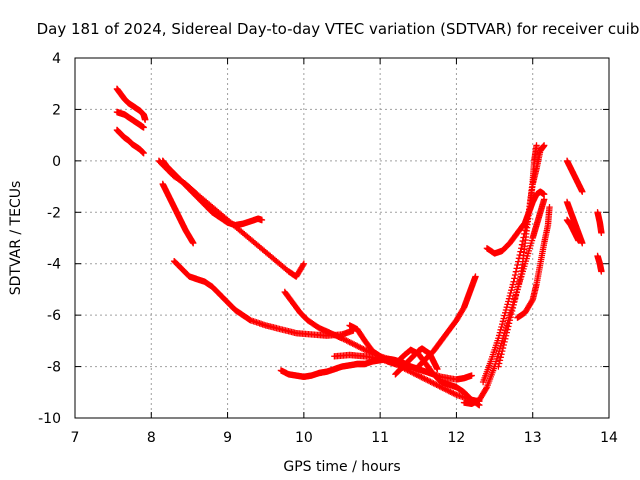  What do you see at coordinates (380, 438) in the screenshot?
I see `x-tick-label: 11` at bounding box center [380, 438].